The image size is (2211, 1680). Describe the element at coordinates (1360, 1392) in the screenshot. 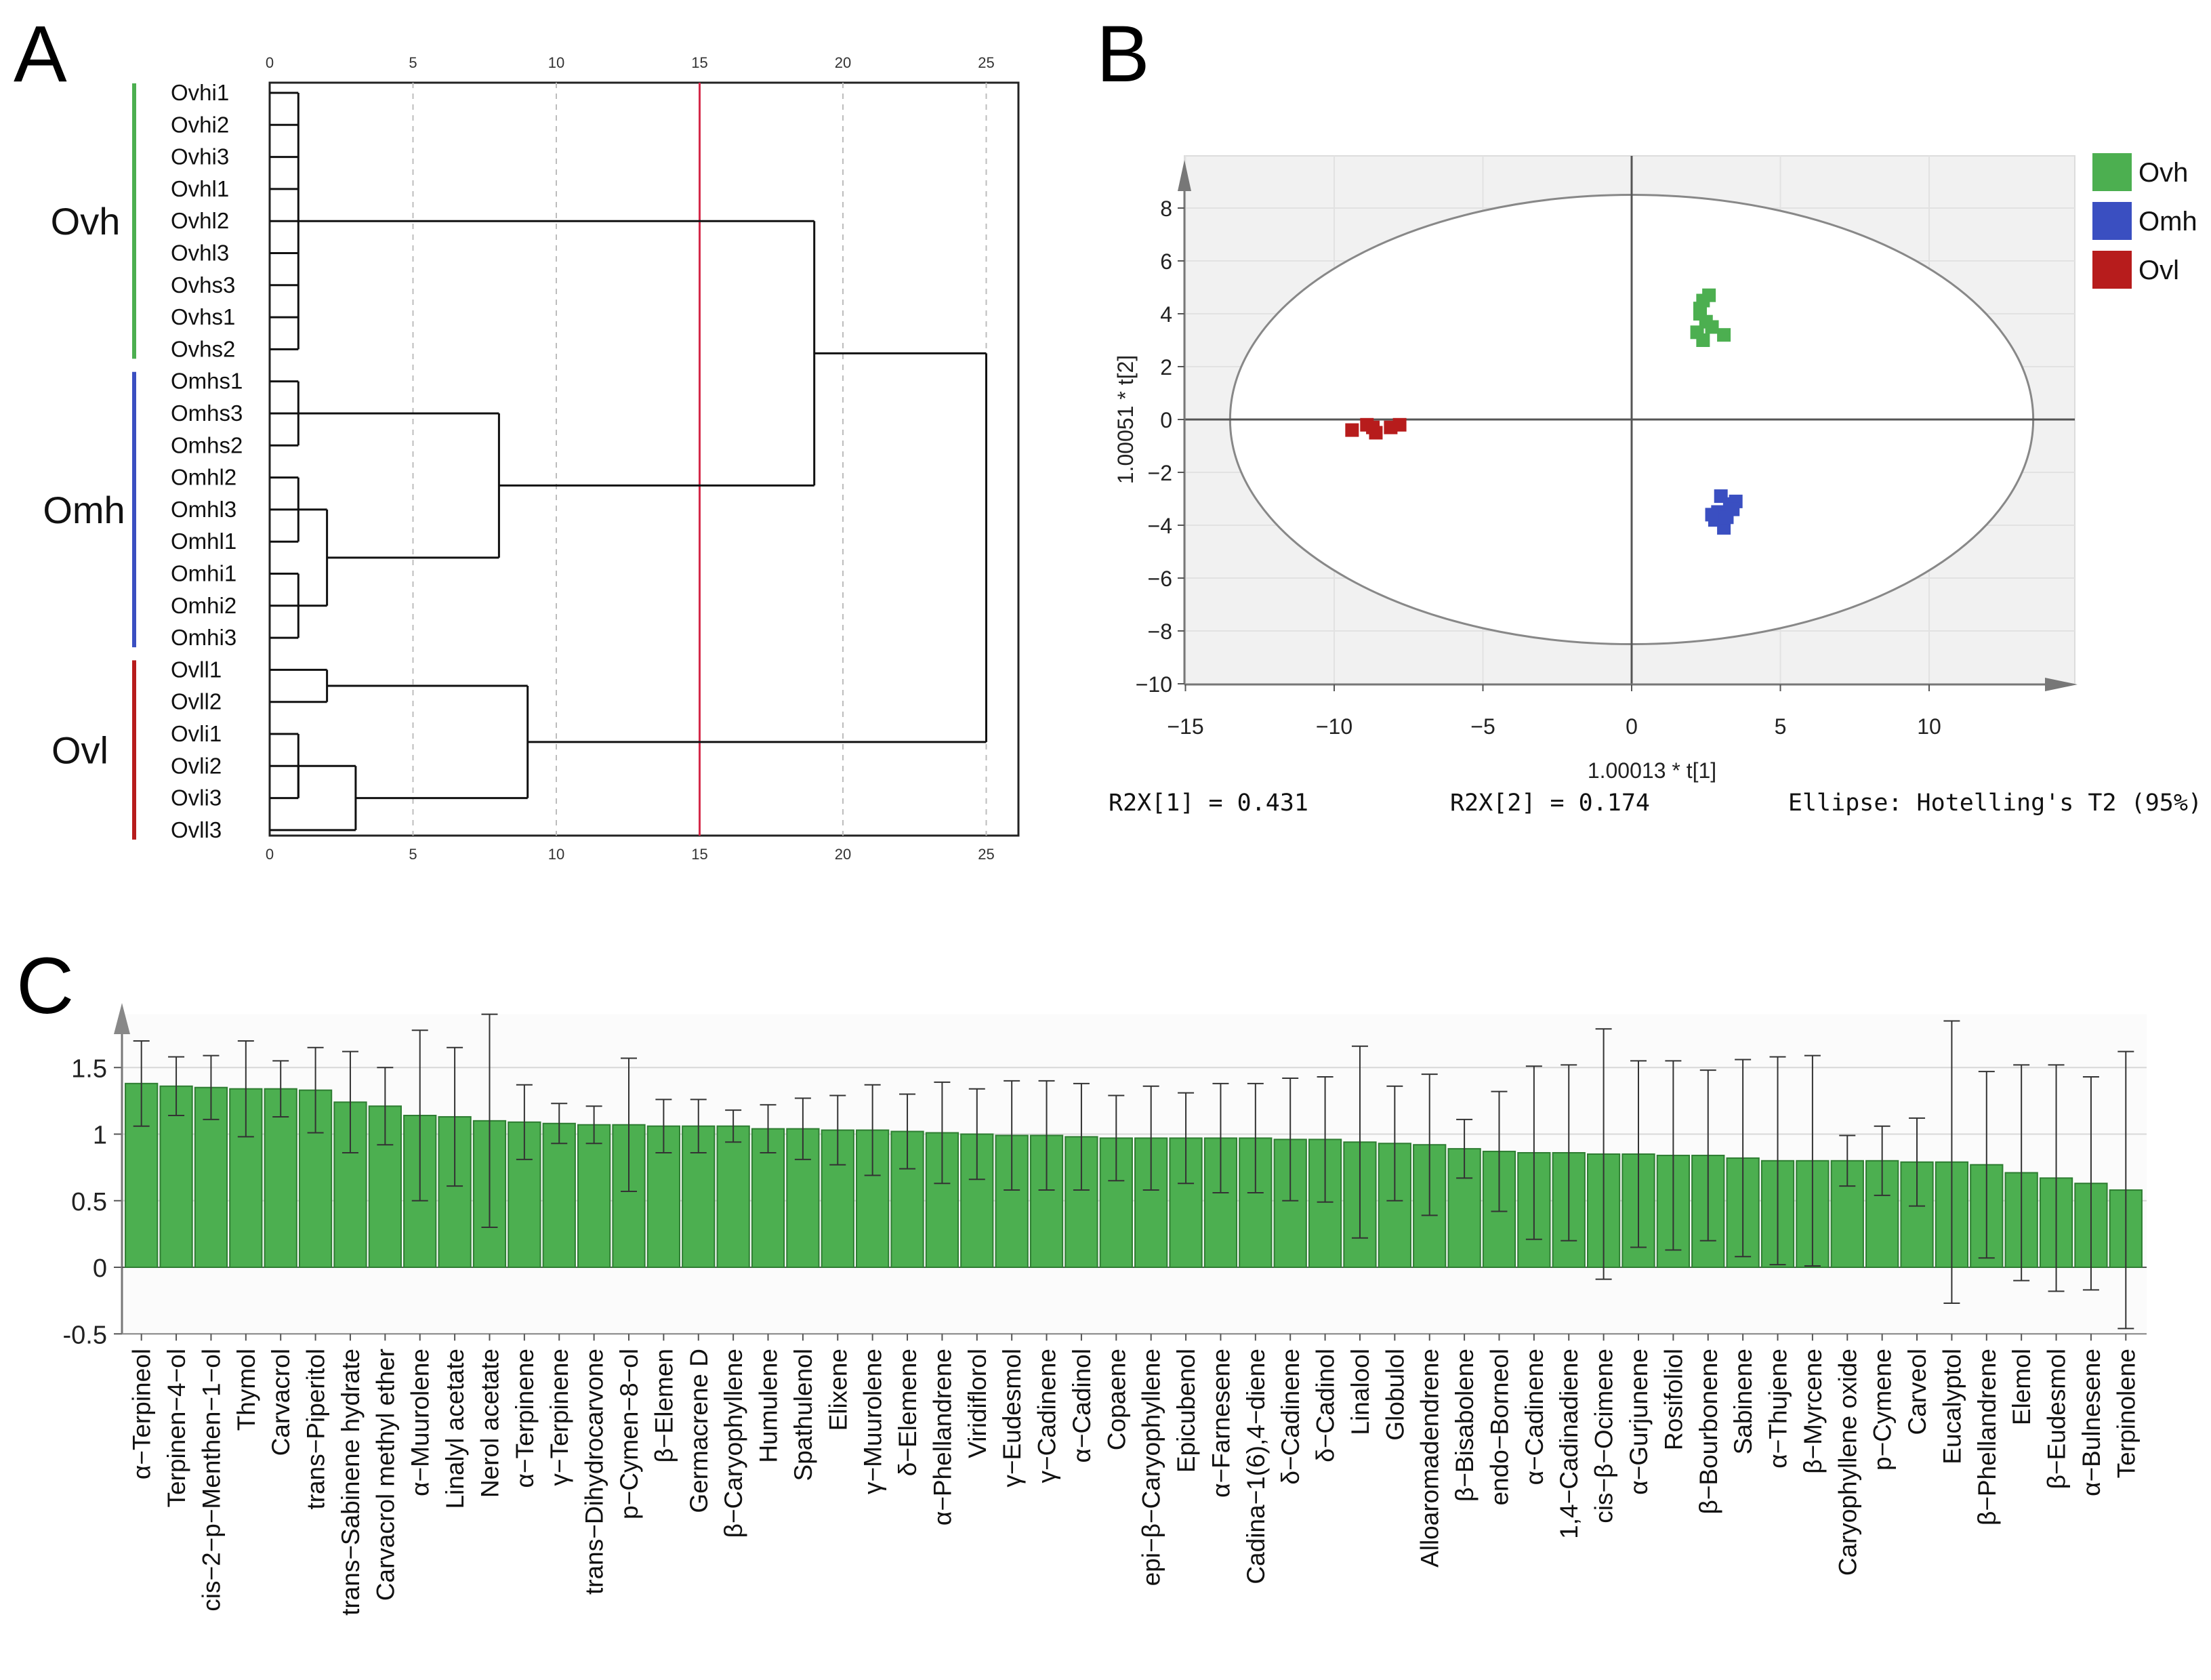

I see `category-label: Linalool` at that location.